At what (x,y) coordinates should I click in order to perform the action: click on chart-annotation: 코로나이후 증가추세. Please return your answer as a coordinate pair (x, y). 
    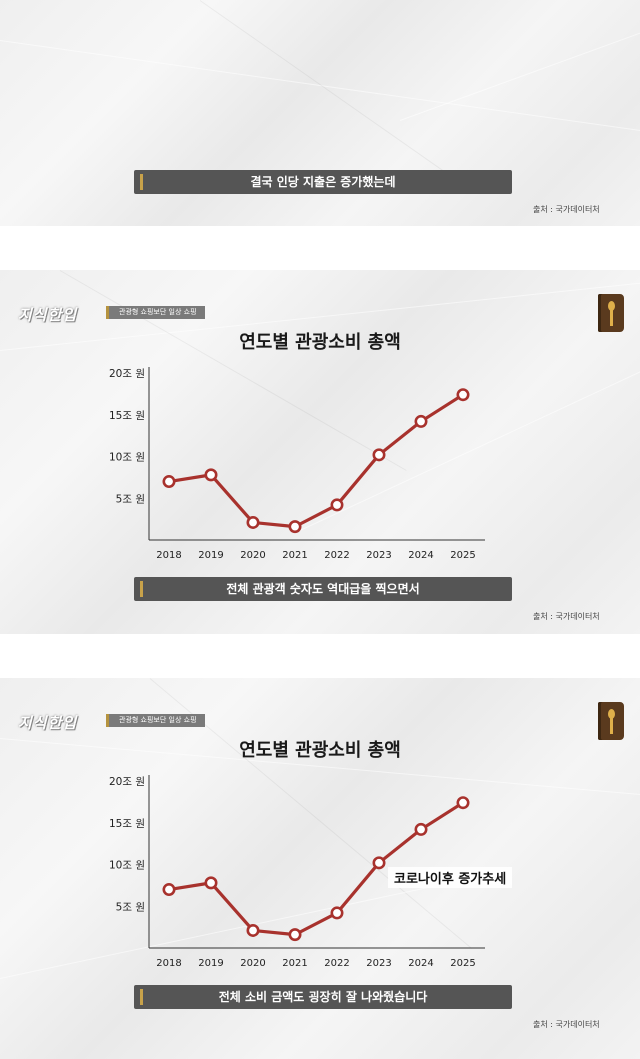
    Looking at the image, I should click on (450, 877).